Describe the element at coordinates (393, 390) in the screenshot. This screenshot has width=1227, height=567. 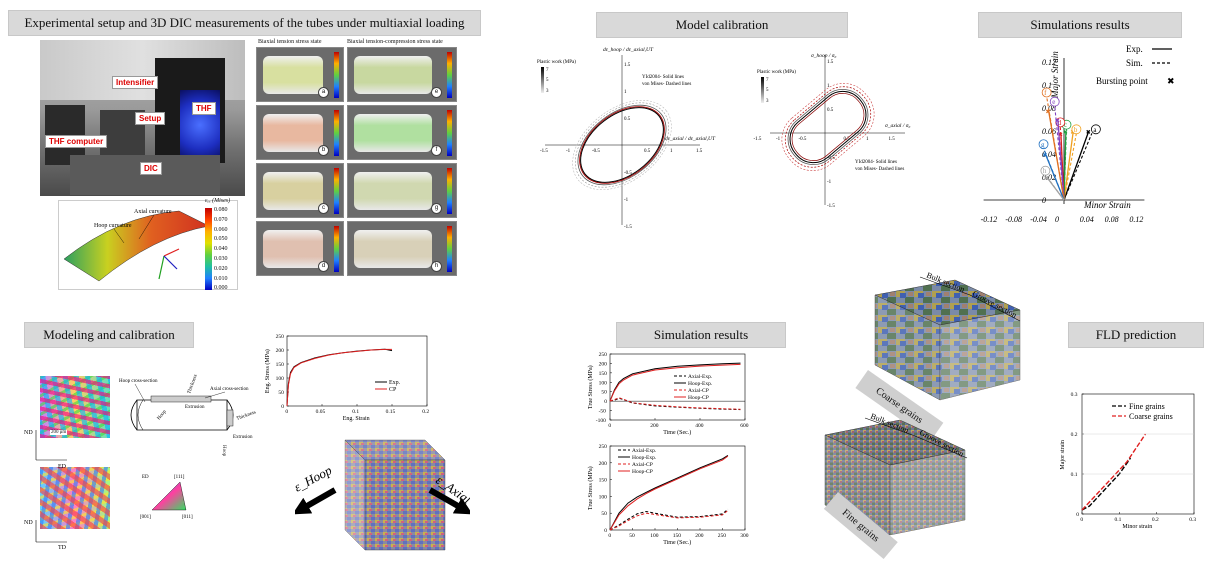
I see `legend-label: CP` at that location.